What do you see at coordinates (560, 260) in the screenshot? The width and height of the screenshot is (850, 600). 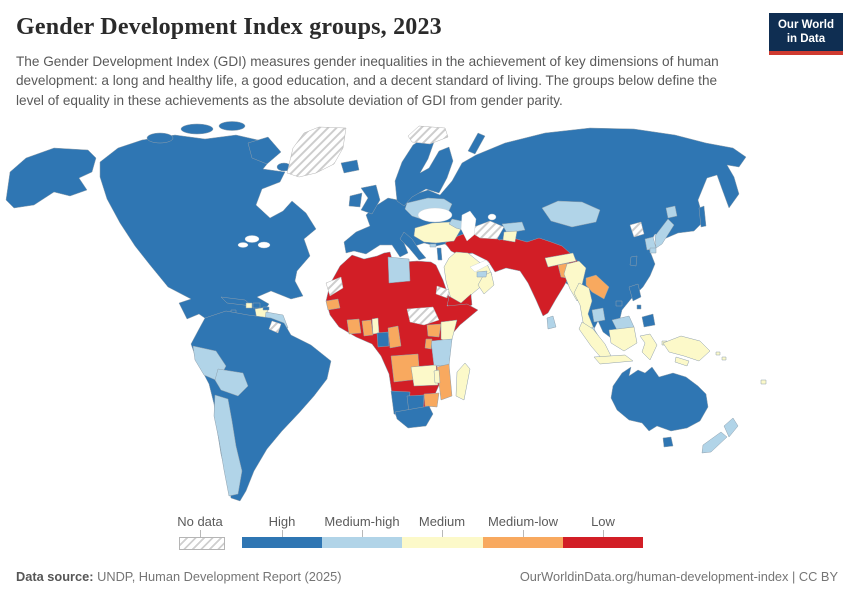 I see `region-nepal-bhutan` at bounding box center [560, 260].